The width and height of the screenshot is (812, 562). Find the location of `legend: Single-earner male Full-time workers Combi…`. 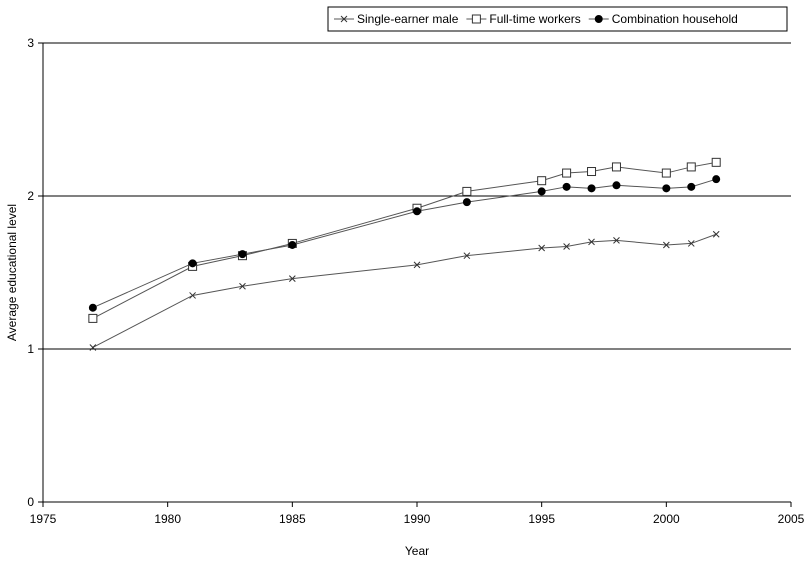

legend: Single-earner male Full-time workers Combi… is located at coordinates (557, 19).